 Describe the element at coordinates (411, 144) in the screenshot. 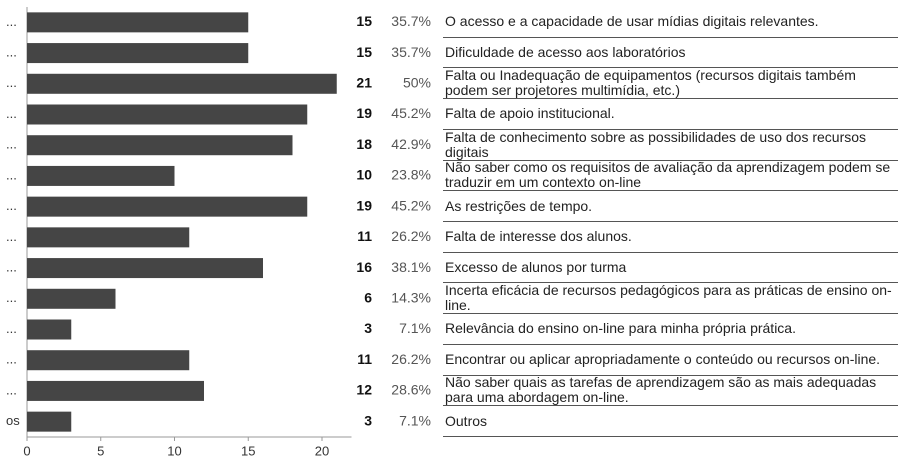

I see `percent-label: 42.9%` at that location.